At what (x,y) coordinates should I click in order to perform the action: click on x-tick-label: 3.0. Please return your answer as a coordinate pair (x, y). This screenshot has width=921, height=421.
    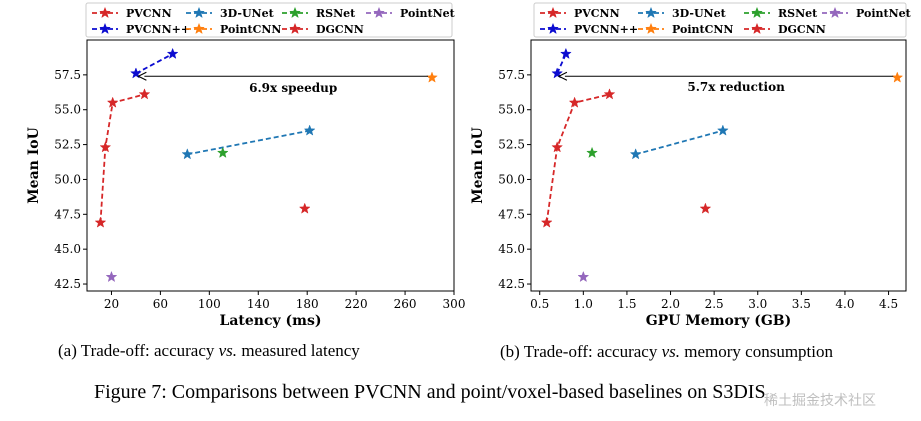
    Looking at the image, I should click on (757, 304).